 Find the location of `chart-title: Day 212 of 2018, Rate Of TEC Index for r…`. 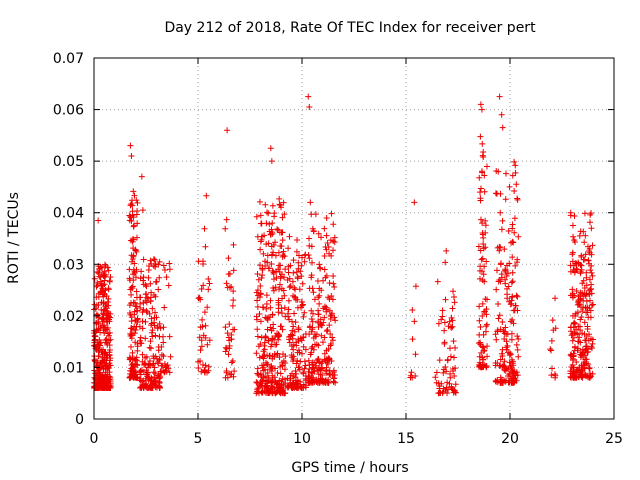

chart-title: Day 212 of 2018, Rate Of TEC Index for r… is located at coordinates (350, 28).